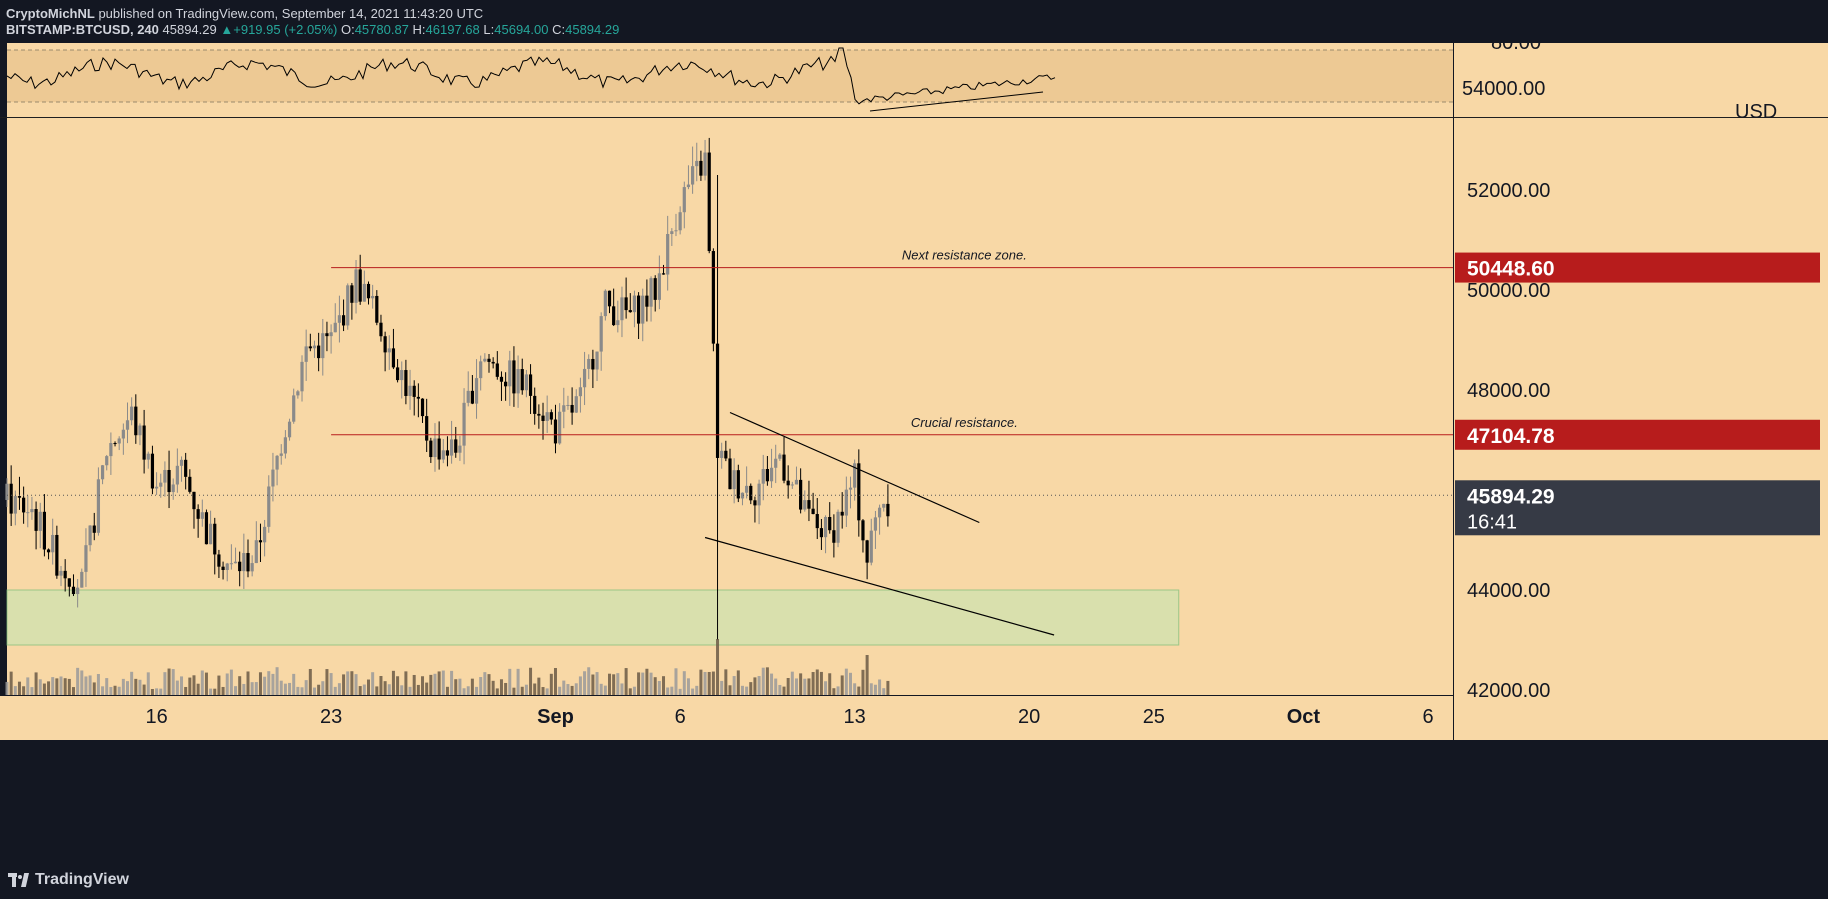 The width and height of the screenshot is (1828, 899). Describe the element at coordinates (50, 13) in the screenshot. I see `author-name: CryptoMichNL` at that location.